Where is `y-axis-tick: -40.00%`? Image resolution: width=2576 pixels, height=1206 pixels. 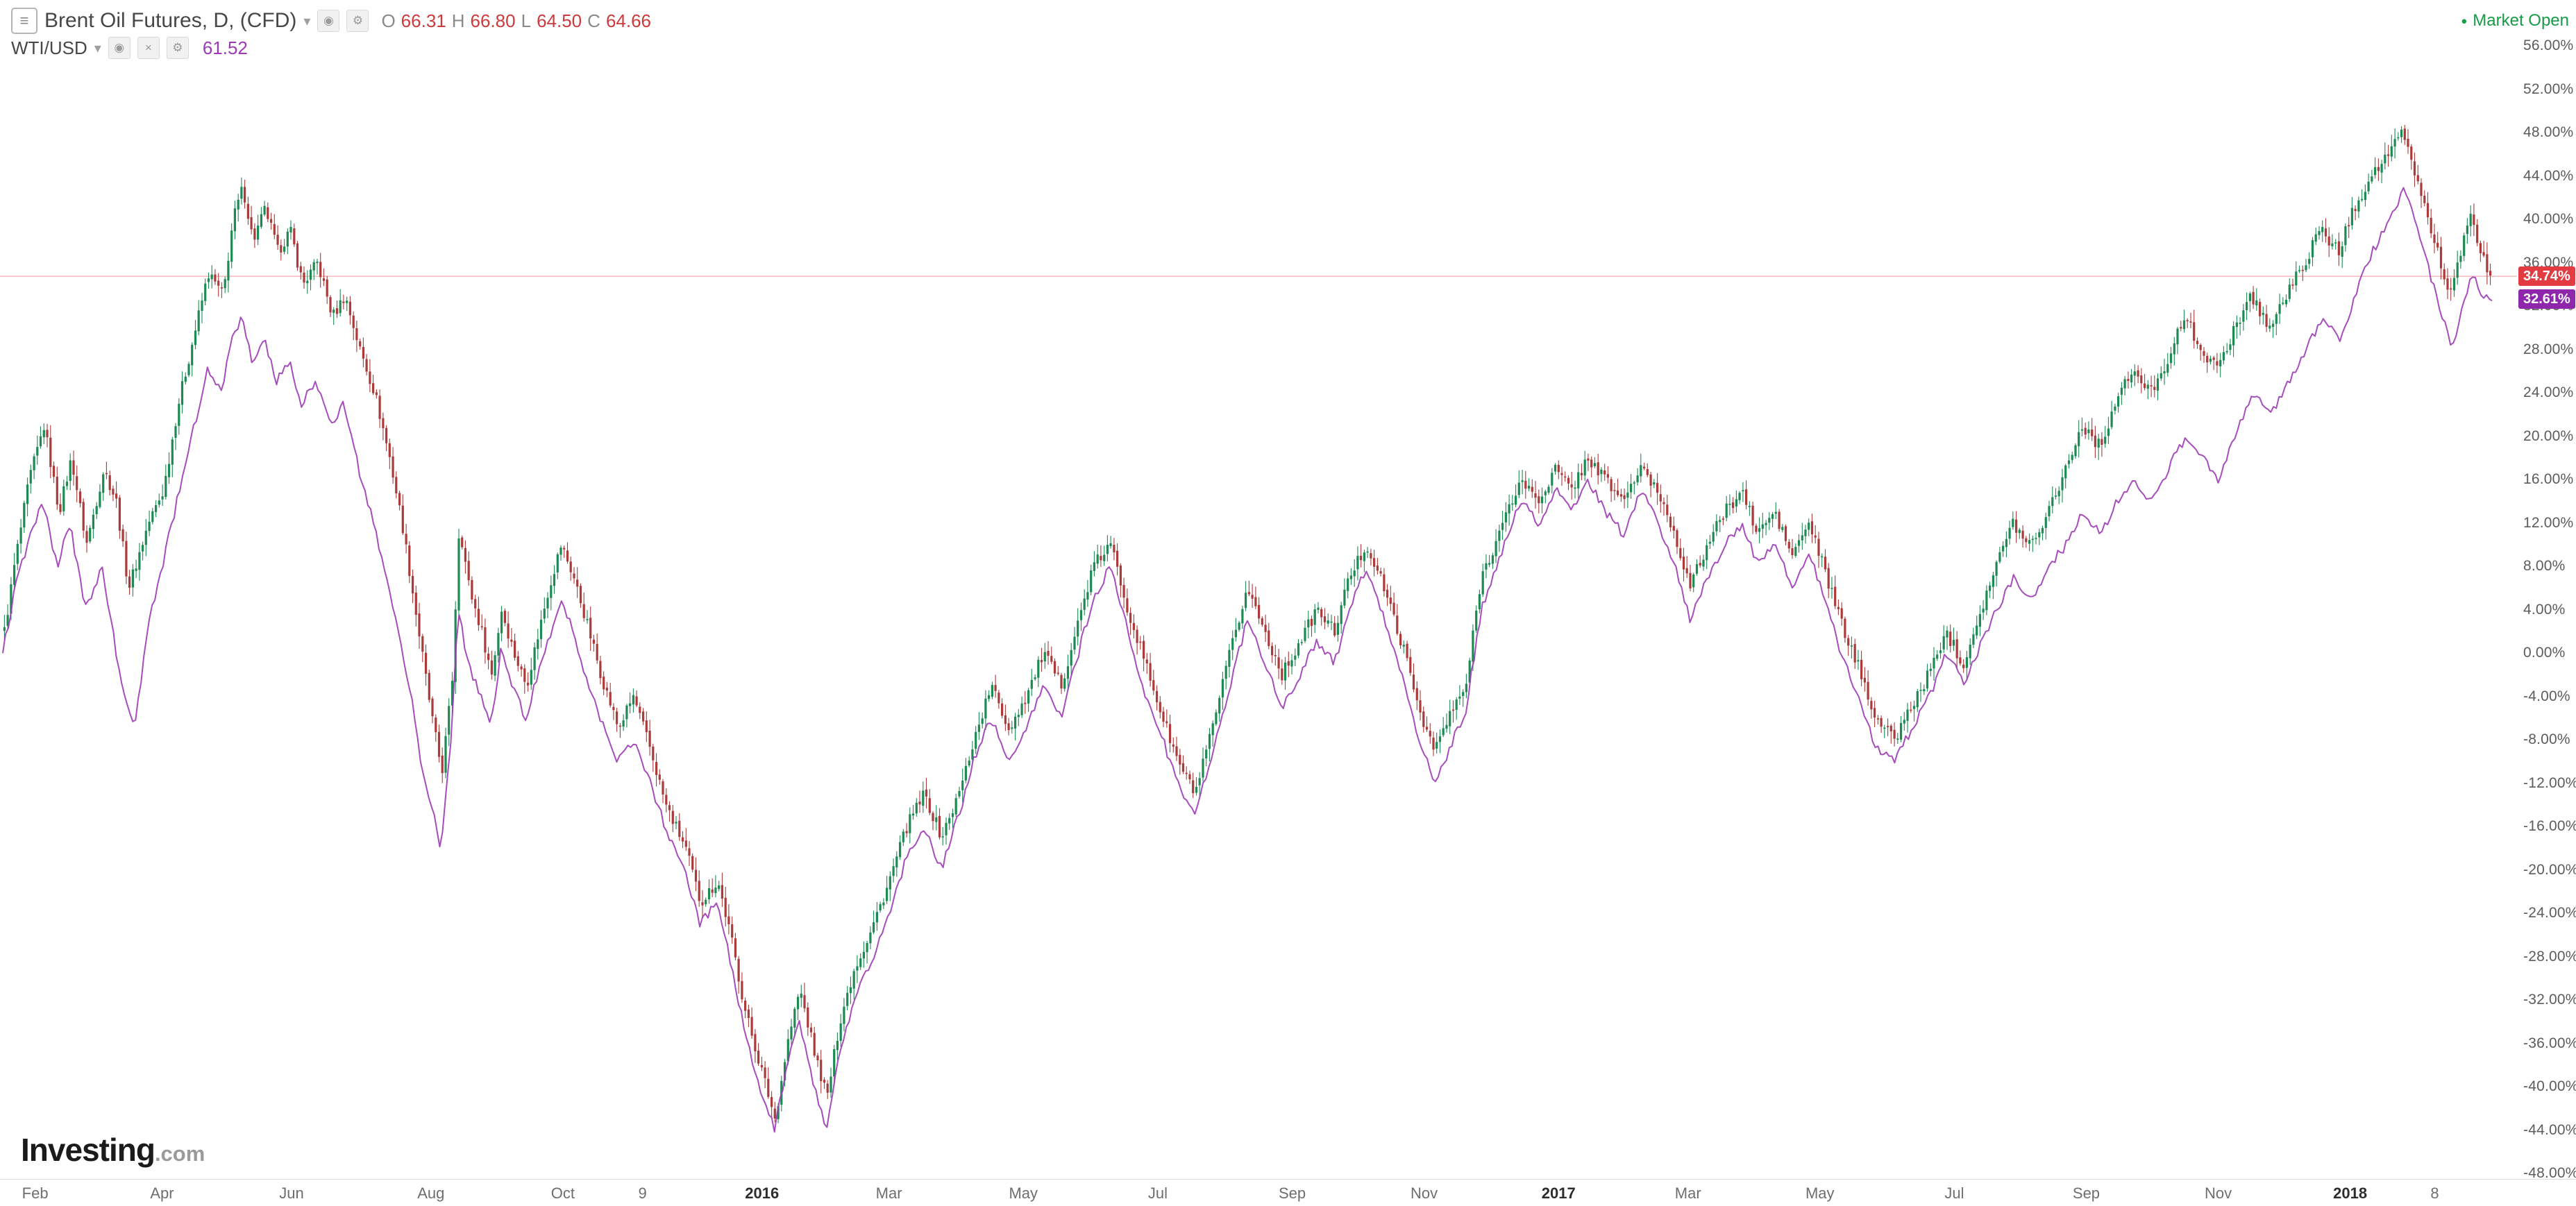 y-axis-tick: -40.00% is located at coordinates (2549, 1086).